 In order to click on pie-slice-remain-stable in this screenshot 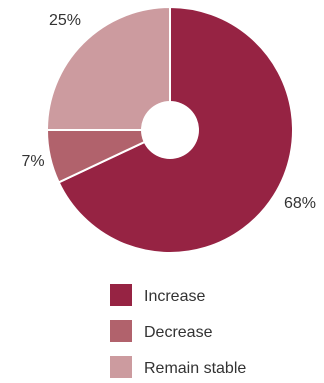, I will do `click(108, 68)`.